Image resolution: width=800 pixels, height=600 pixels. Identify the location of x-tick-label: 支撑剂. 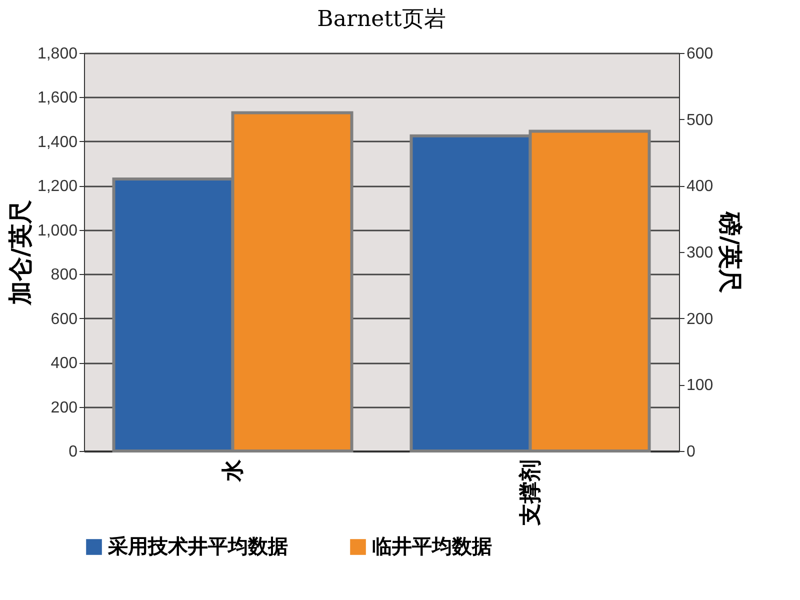
(530, 493).